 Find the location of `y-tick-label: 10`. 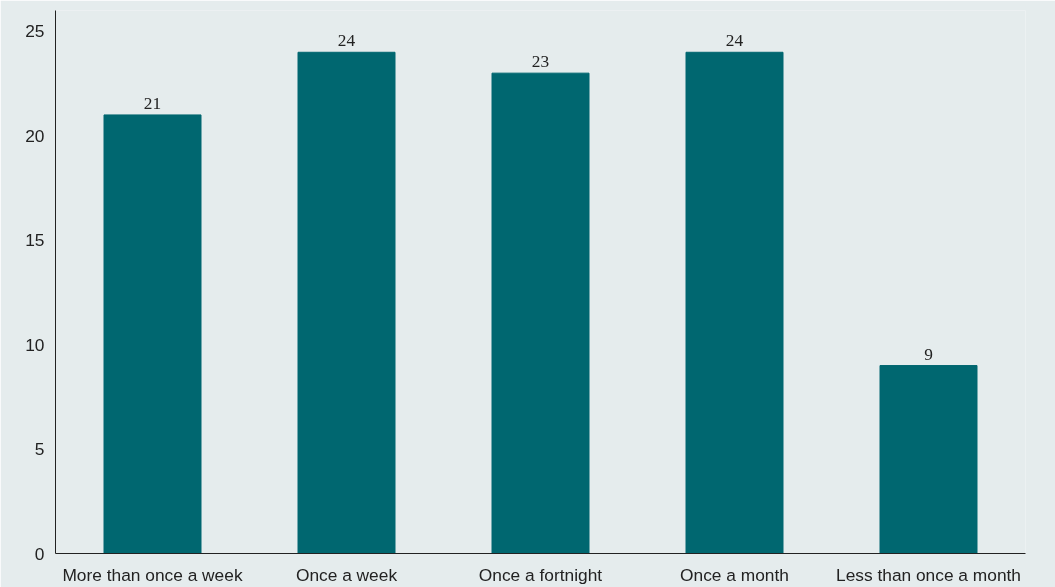

y-tick-label: 10 is located at coordinates (35, 344).